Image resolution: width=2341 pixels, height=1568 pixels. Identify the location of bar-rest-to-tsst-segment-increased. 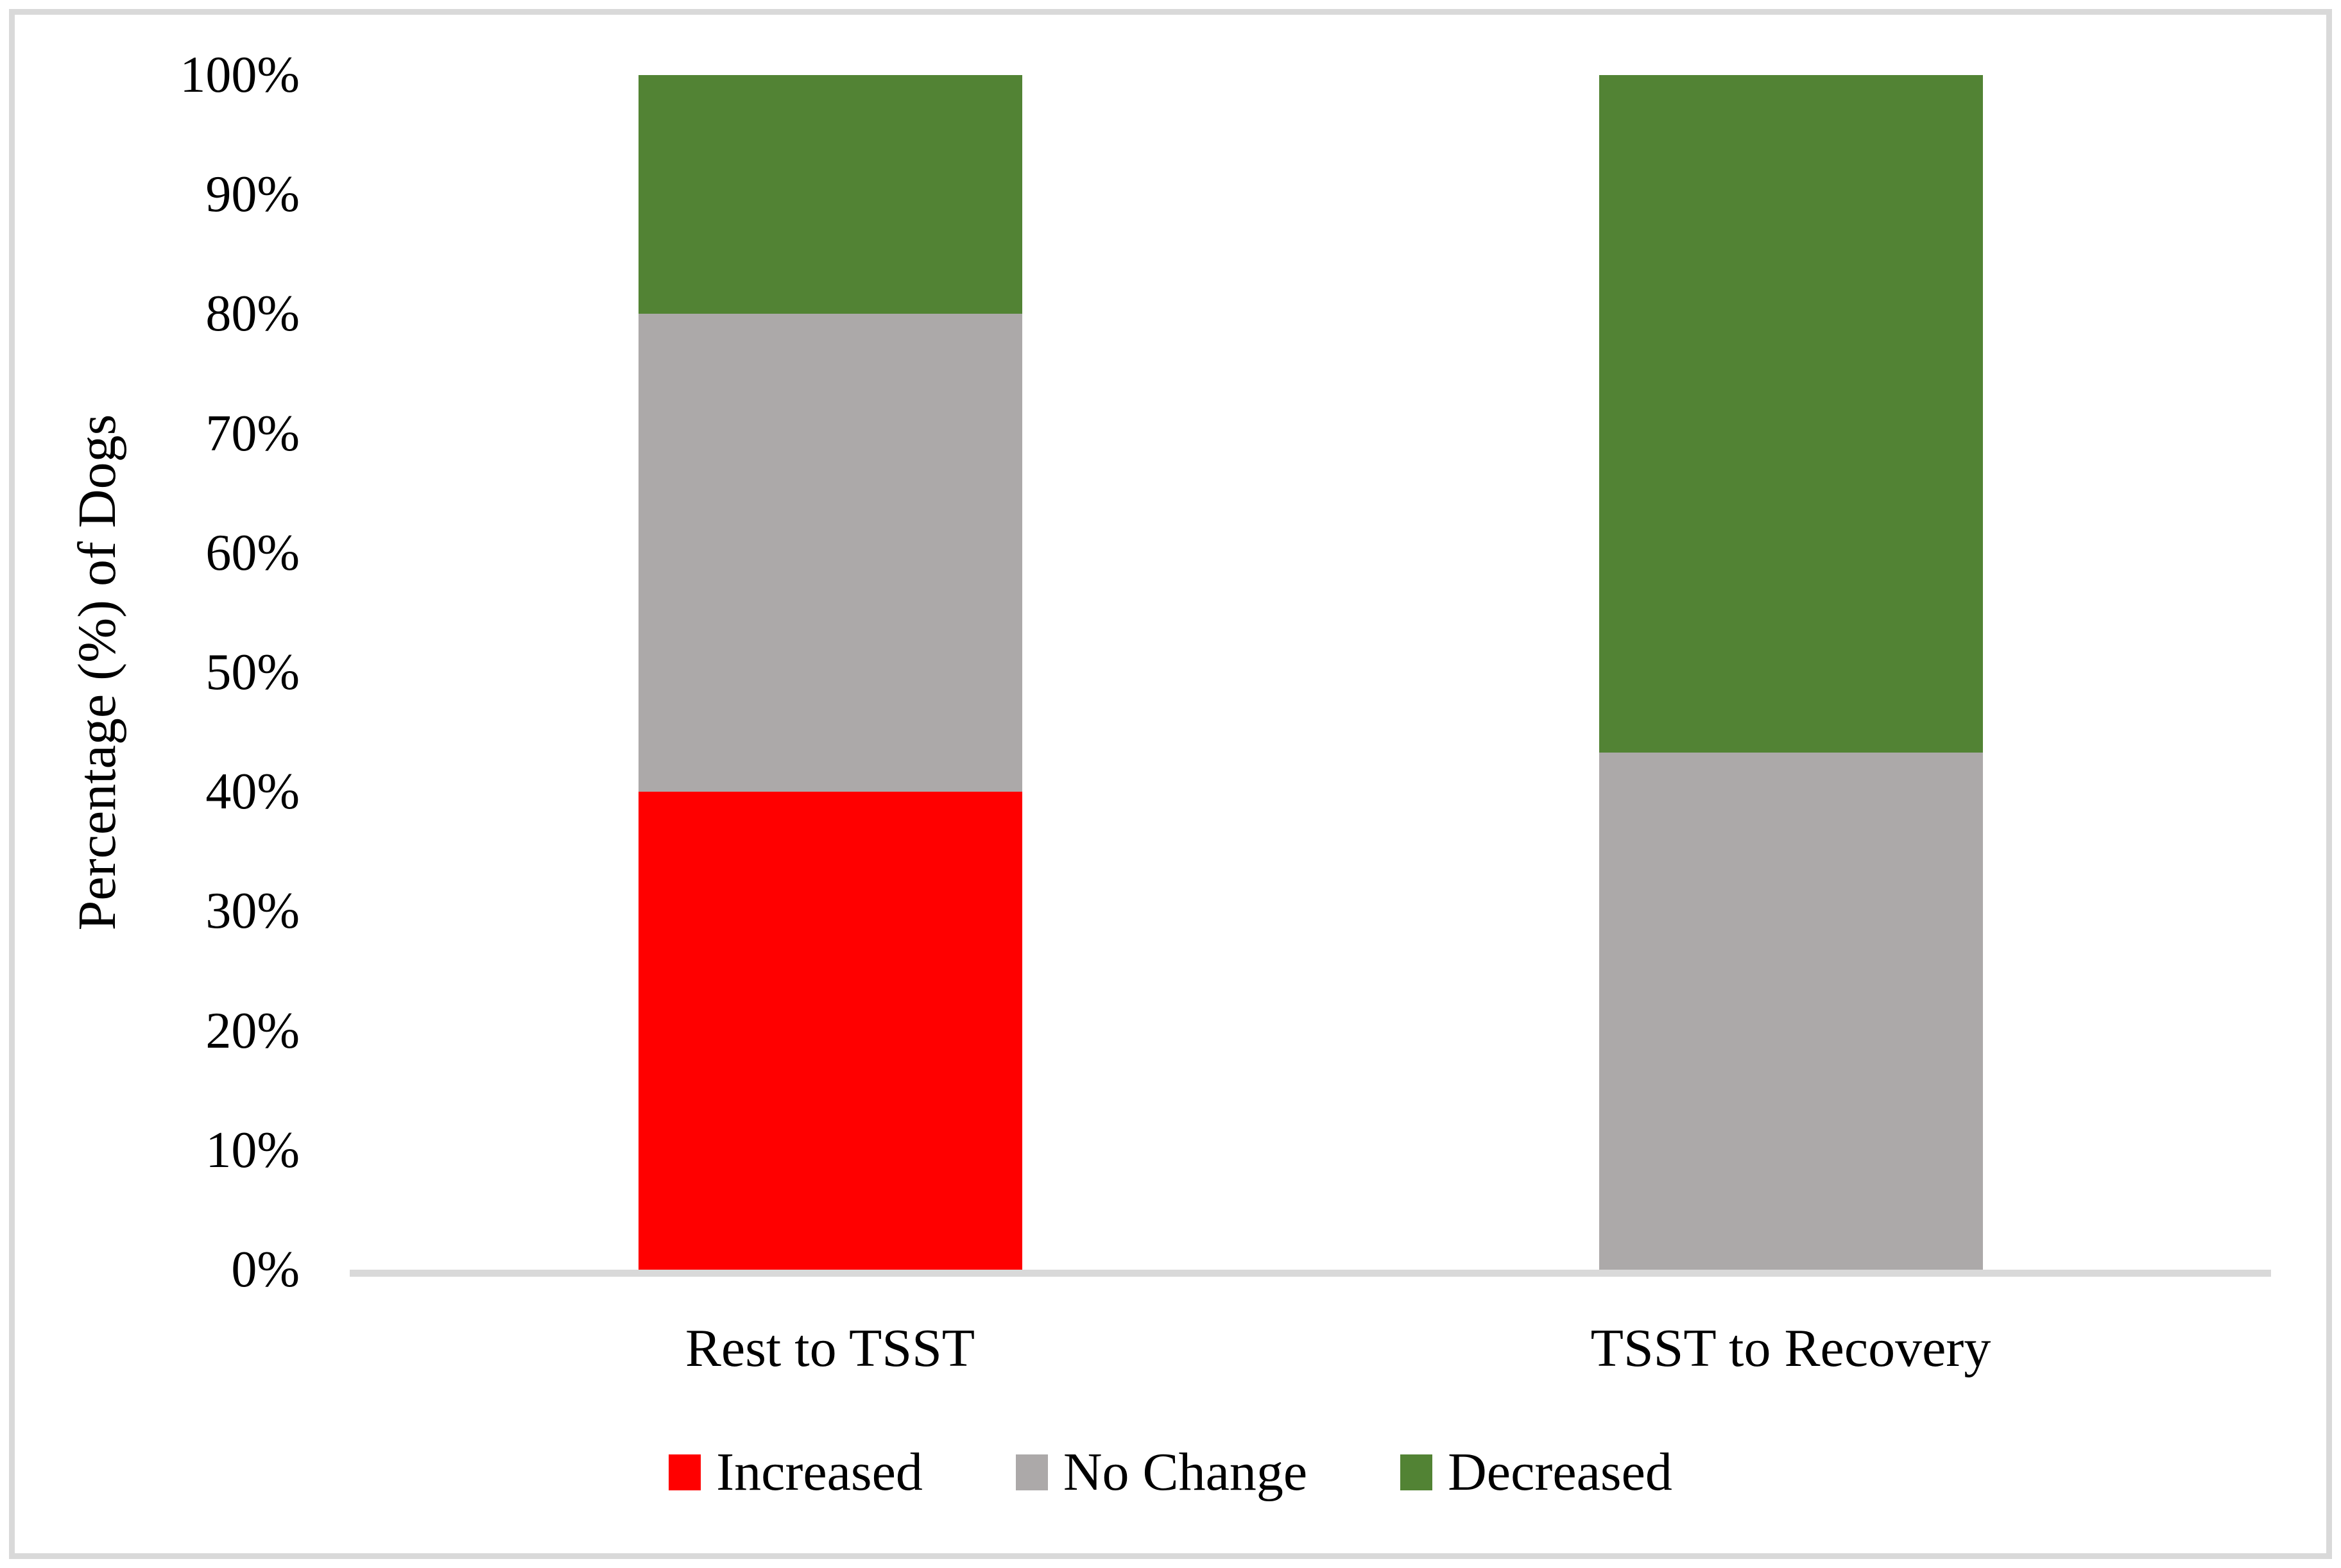
(830, 1031).